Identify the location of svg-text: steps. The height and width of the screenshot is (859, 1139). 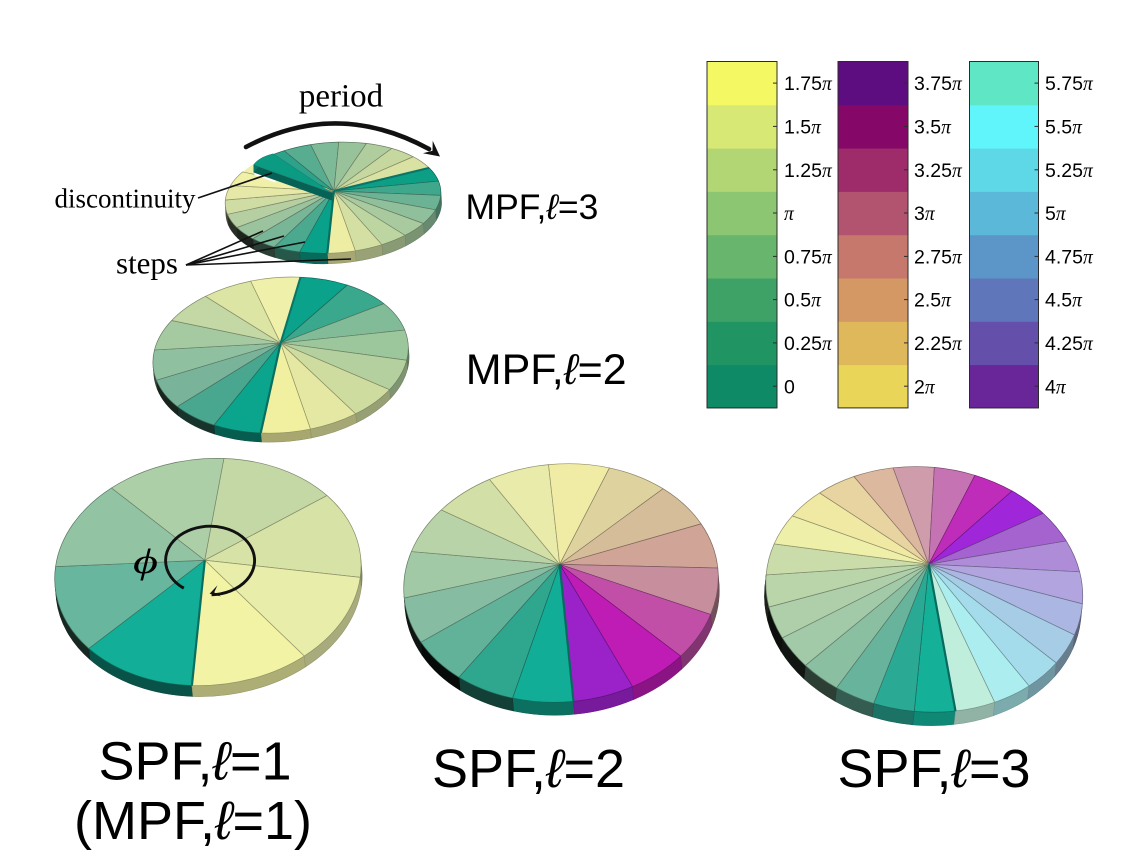
(147, 263).